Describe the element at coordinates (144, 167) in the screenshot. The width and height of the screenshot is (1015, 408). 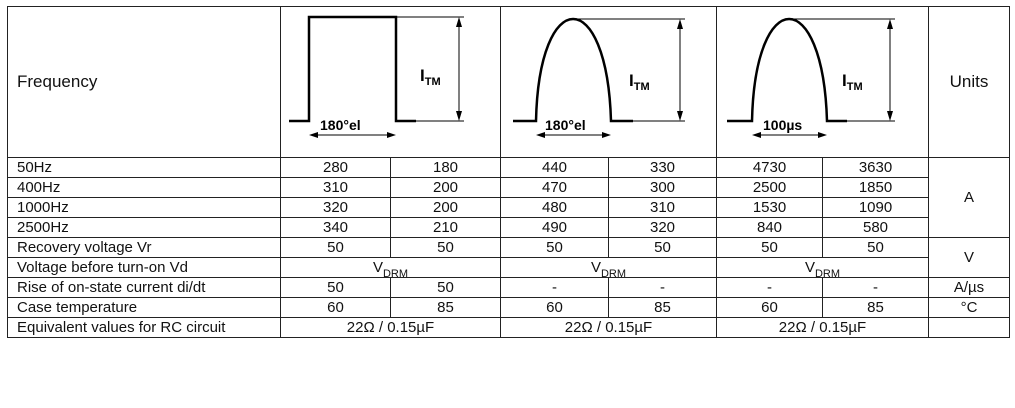
I see `row-label: 50Hz` at that location.